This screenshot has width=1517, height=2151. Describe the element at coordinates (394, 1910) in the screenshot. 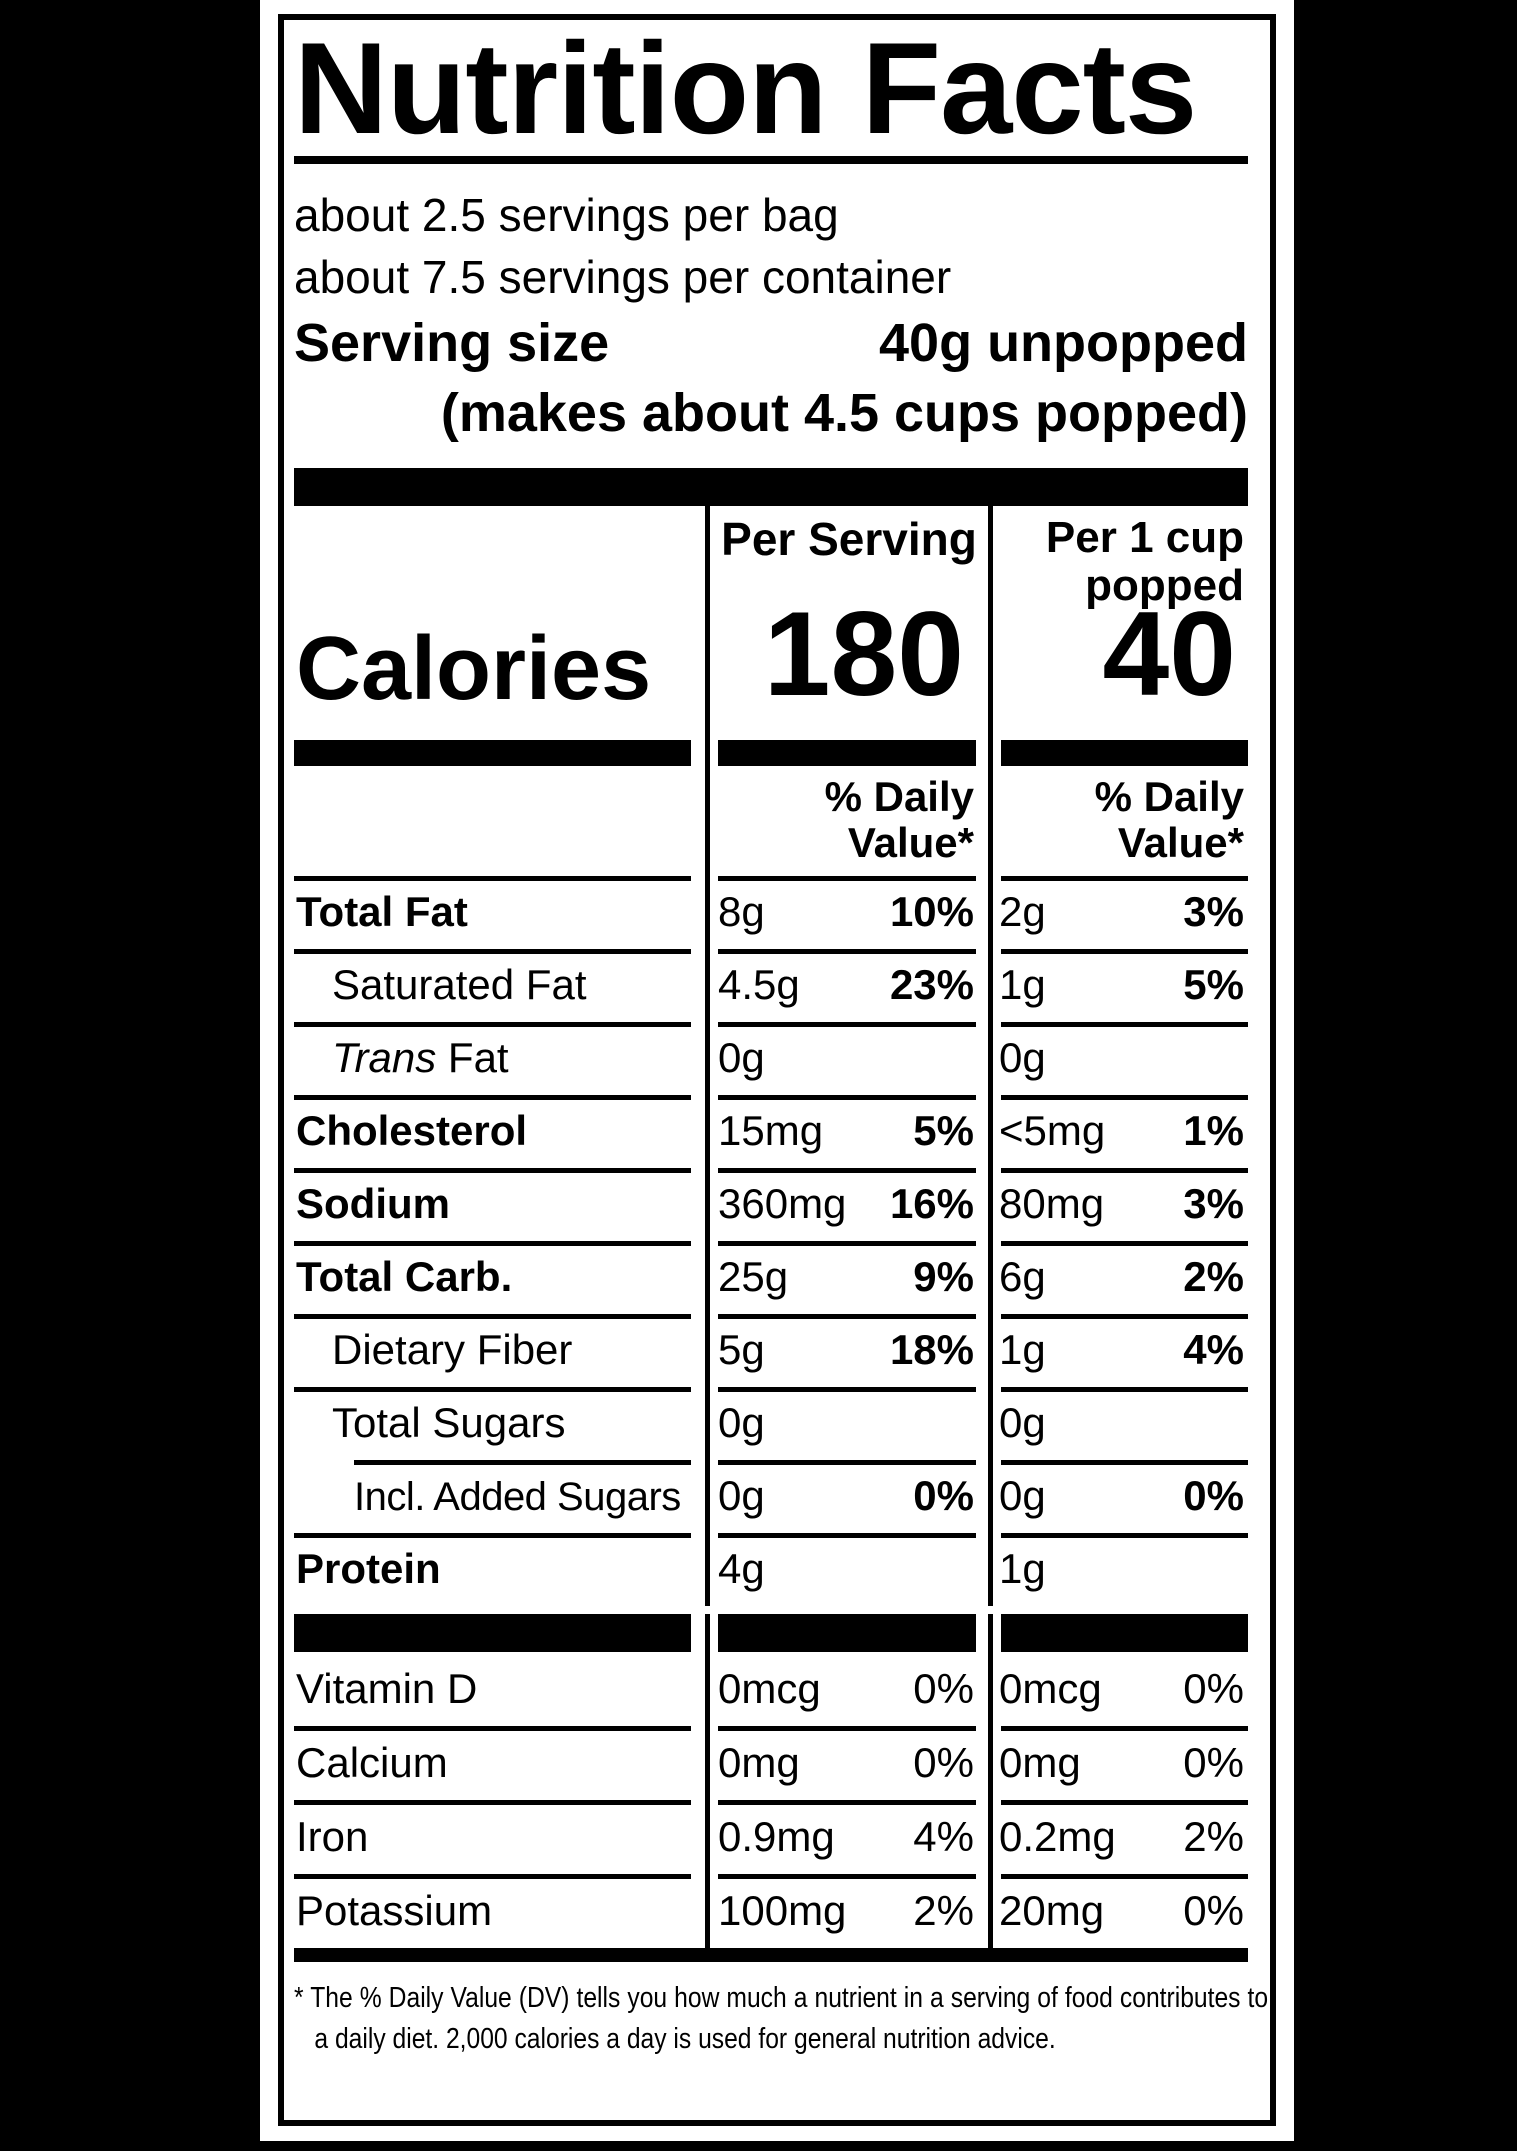

I see `nutrient-name: Potassium` at that location.